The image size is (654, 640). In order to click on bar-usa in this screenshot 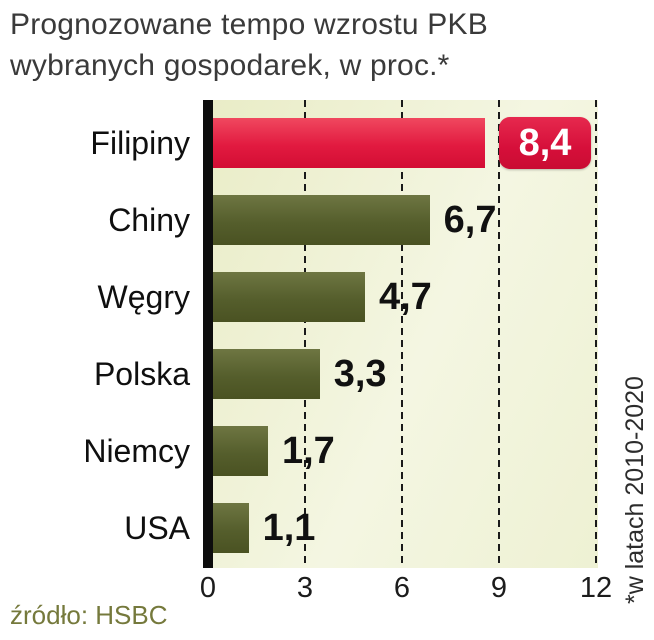, I will do `click(231, 528)`.